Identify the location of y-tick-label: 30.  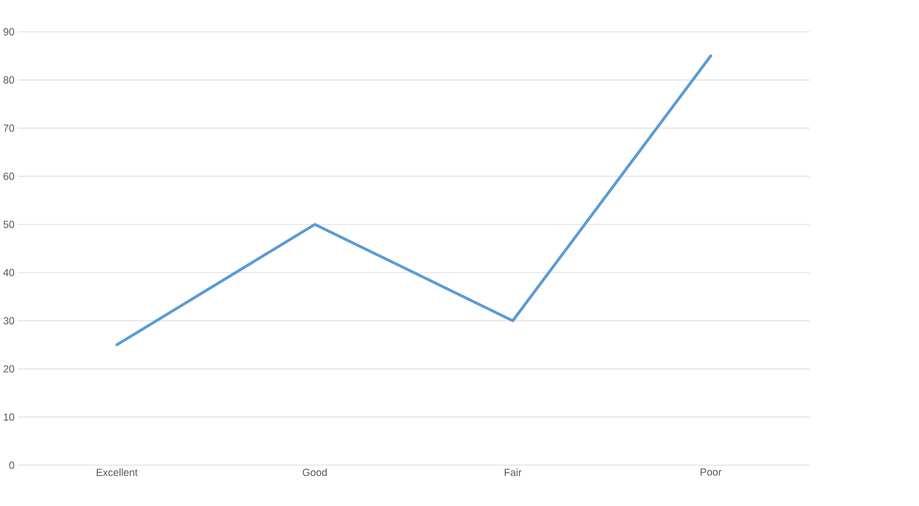
(9, 320).